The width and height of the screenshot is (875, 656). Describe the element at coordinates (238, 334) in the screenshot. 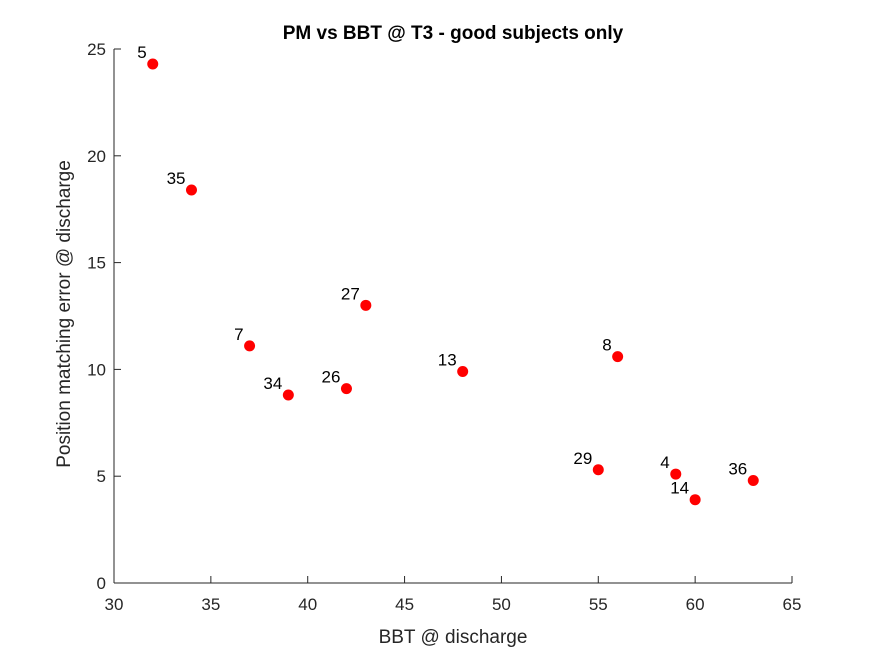

I see `point-label: 7` at that location.